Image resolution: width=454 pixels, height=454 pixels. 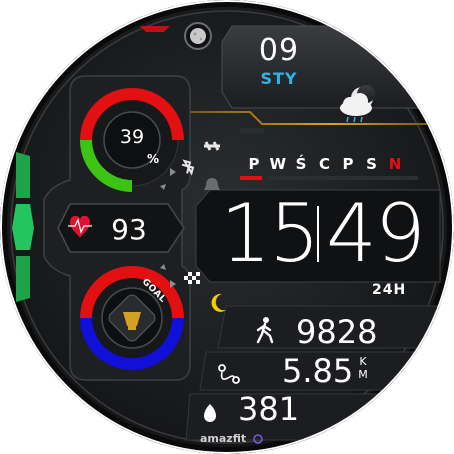 What do you see at coordinates (210, 413) in the screenshot?
I see `calories-flame-icon` at bounding box center [210, 413].